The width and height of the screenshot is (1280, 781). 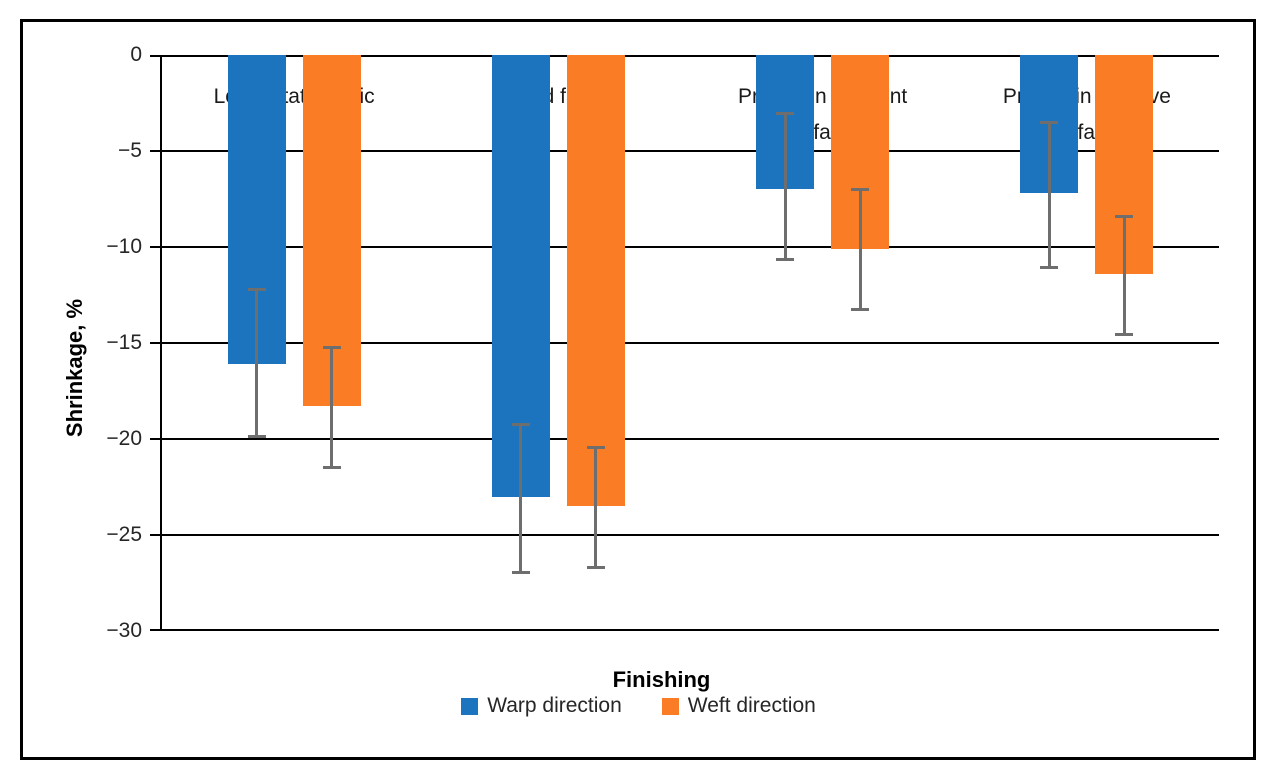 I want to click on legend-label-weft-direction: Weft direction, so click(x=751, y=705).